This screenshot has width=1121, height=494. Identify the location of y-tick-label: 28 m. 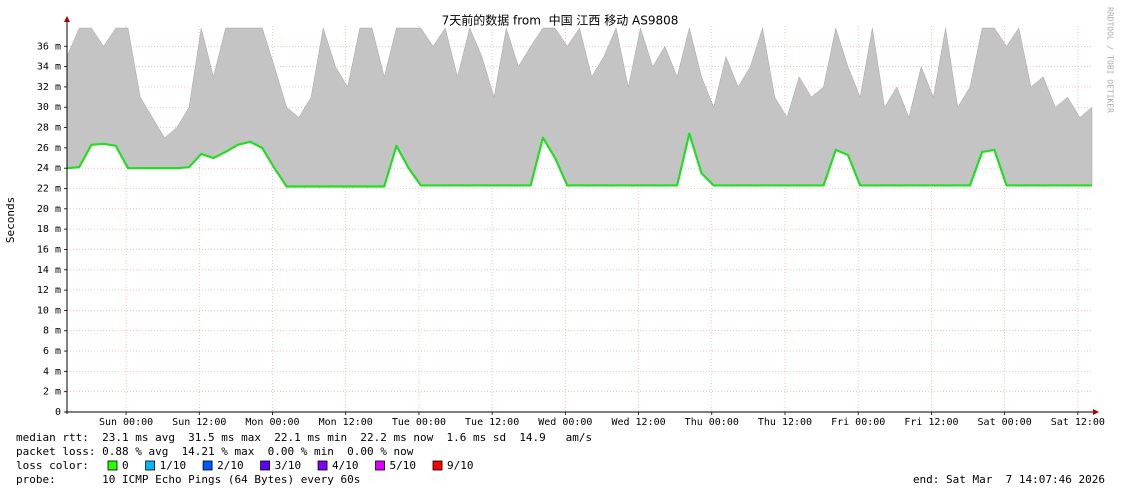
(49, 128).